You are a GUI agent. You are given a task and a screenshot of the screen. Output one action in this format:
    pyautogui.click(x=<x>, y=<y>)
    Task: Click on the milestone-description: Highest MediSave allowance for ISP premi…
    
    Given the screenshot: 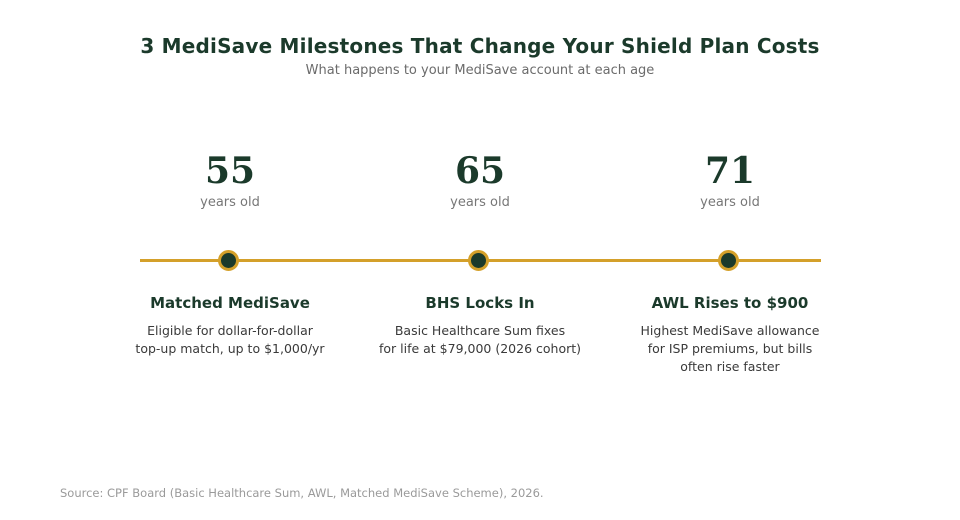 What is the action you would take?
    pyautogui.click(x=730, y=349)
    